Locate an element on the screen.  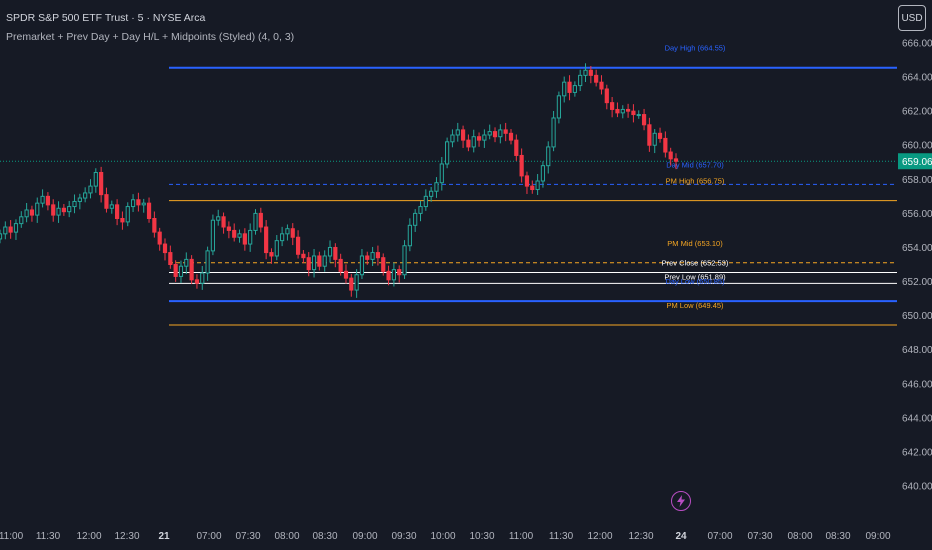
price-tick-label: 666.00 is located at coordinates (917, 44).